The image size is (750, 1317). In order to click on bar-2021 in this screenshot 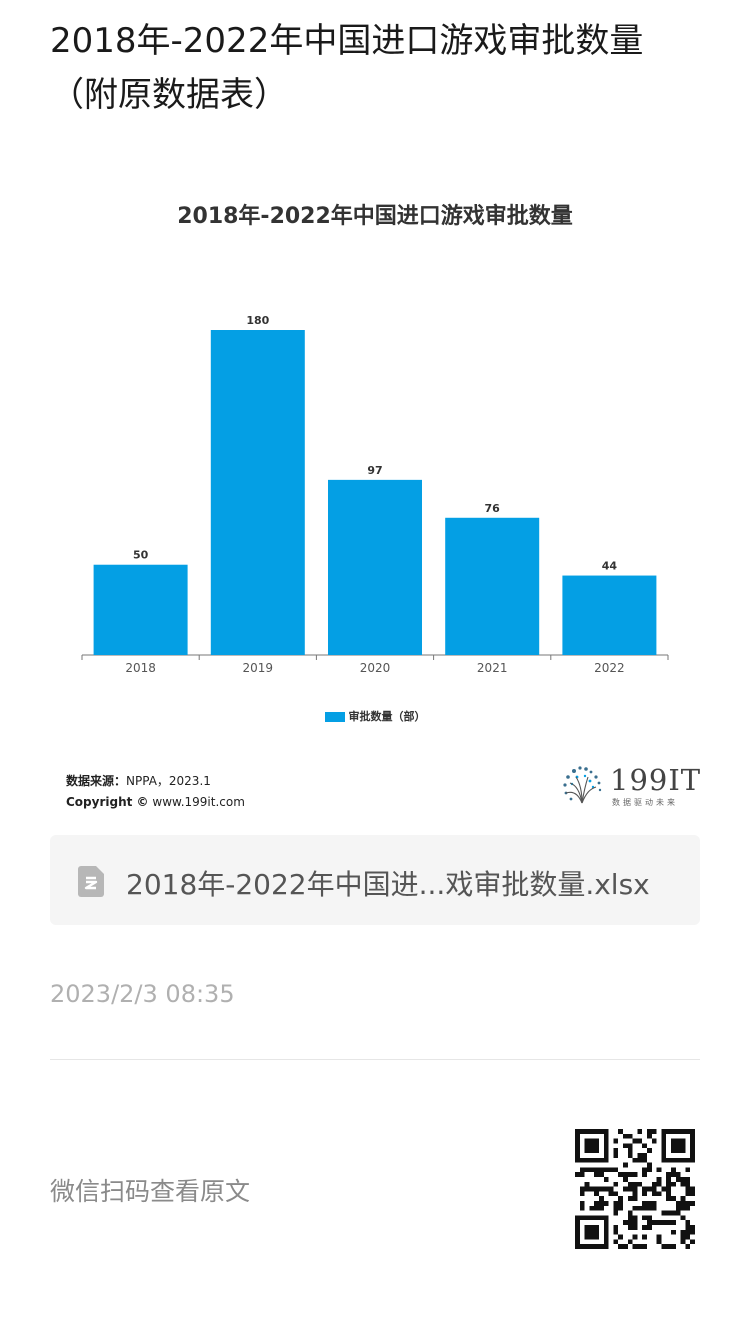, I will do `click(492, 586)`.